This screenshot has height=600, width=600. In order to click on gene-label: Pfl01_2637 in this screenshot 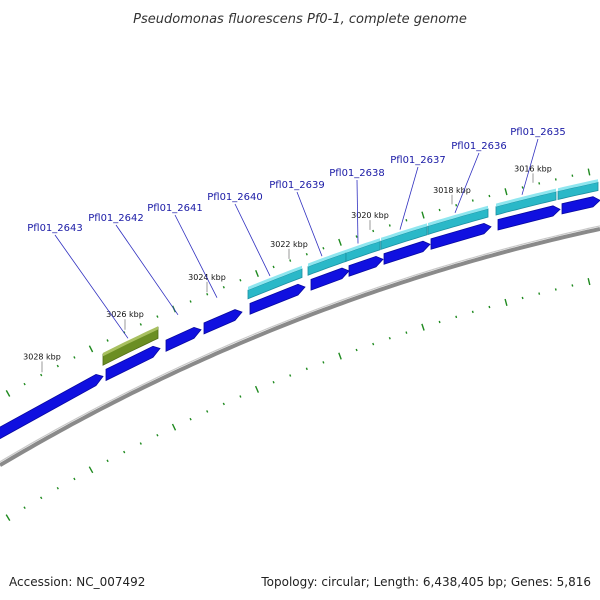, I will do `click(418, 160)`.